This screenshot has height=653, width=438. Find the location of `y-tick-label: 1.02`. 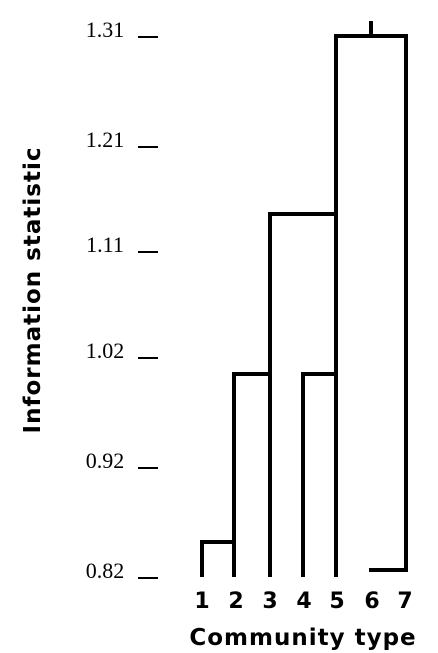

y-tick-label: 1.02 is located at coordinates (105, 350).